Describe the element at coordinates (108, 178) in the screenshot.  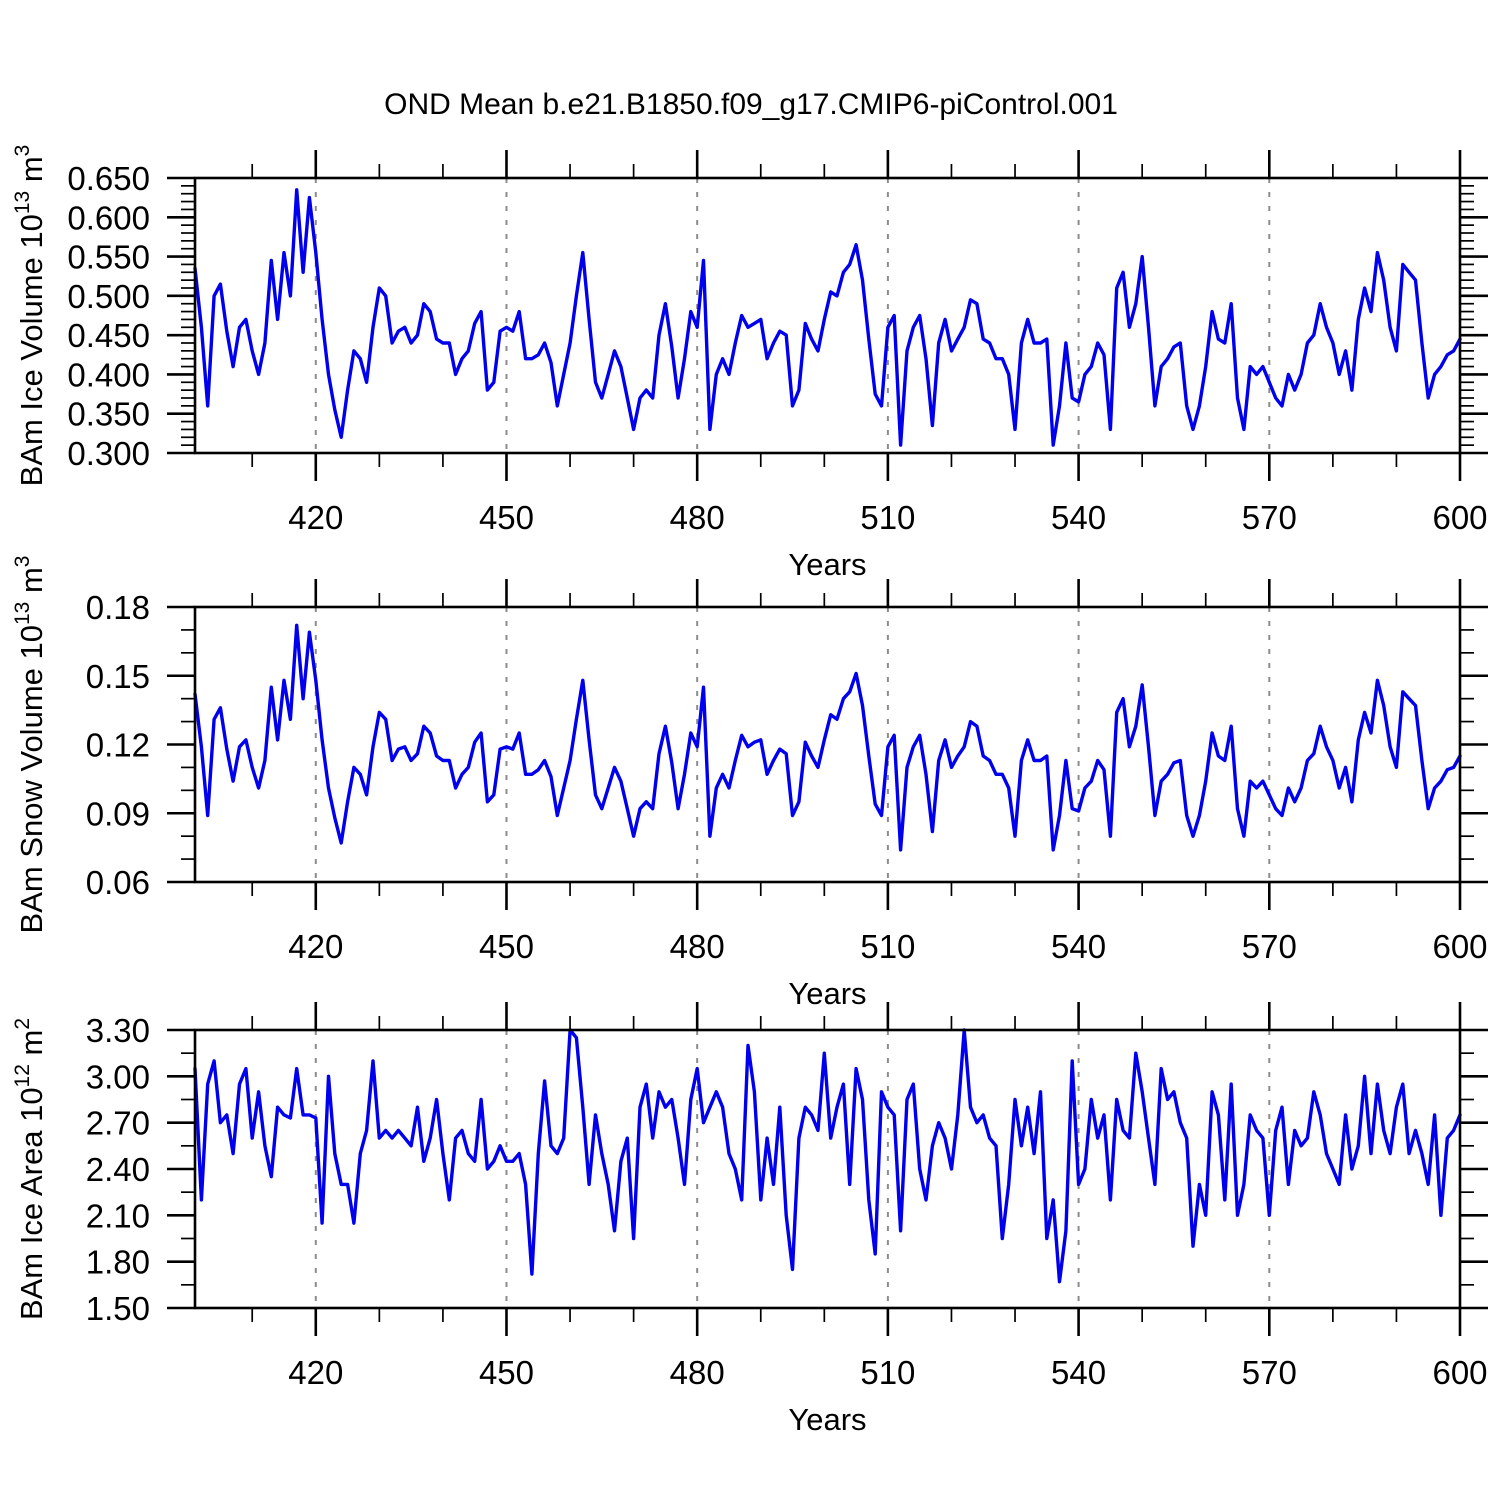
I see `y-tick-label: 0.650` at that location.